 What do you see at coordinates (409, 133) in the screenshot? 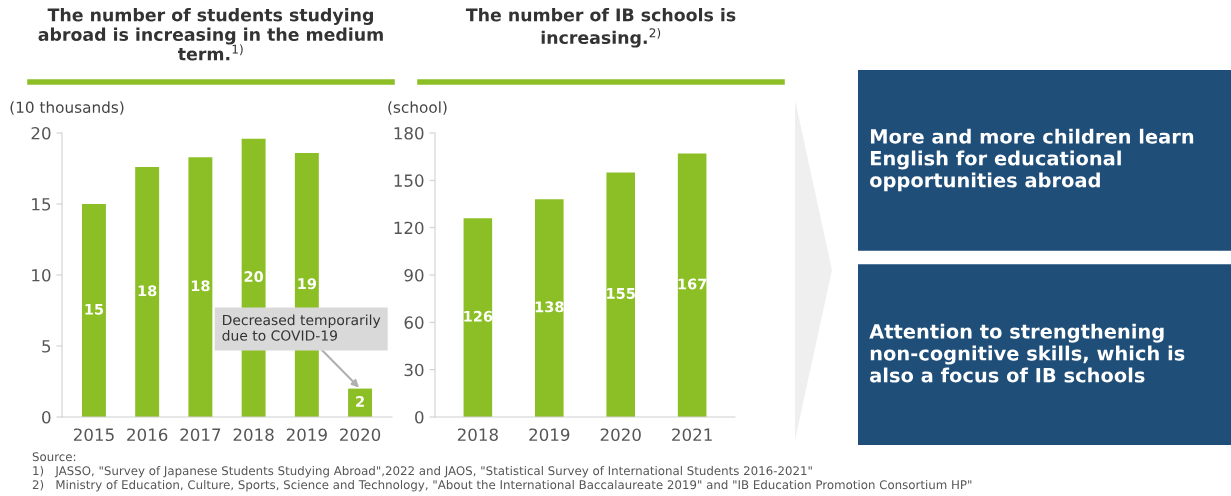
I see `y-tick-label: 180` at bounding box center [409, 133].